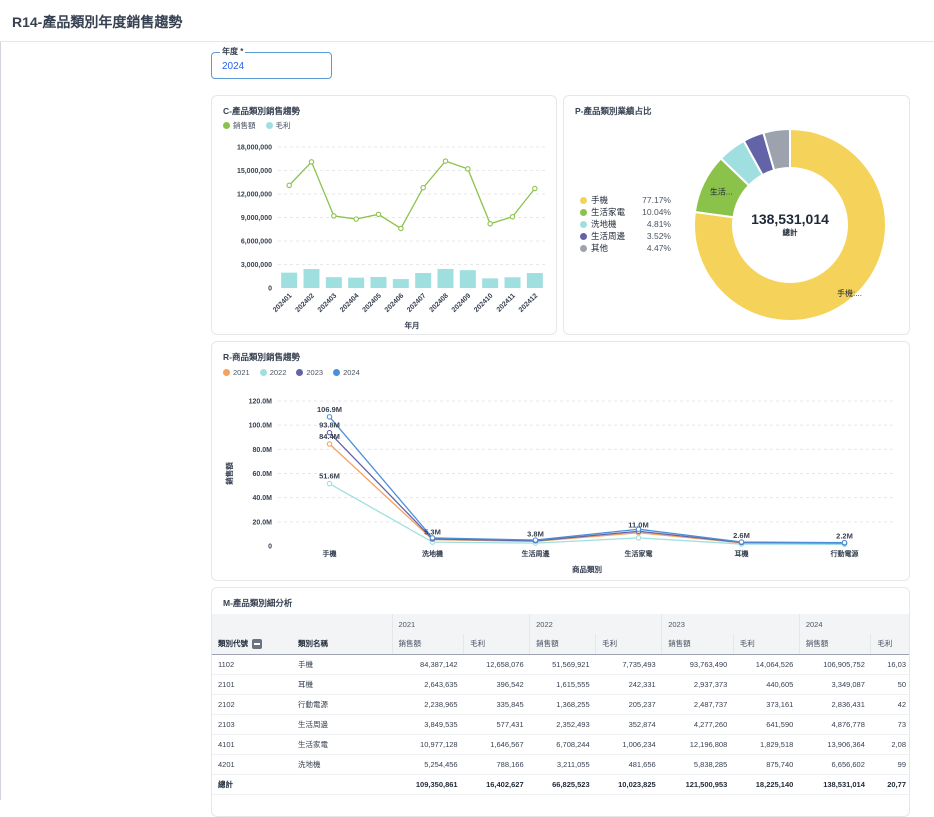 Image resolution: width=934 pixels, height=817 pixels. I want to click on legend-percent: 4.47%, so click(658, 248).